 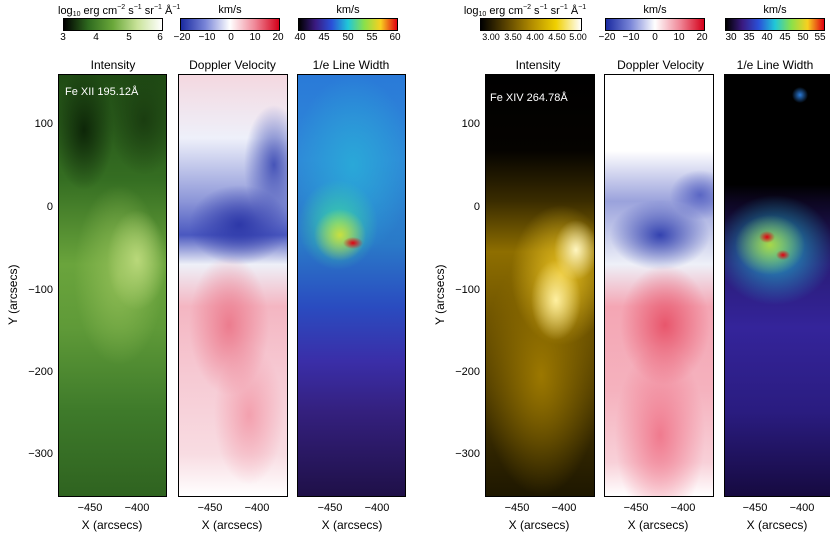 What do you see at coordinates (557, 37) in the screenshot?
I see `cb-tick: 4.50` at bounding box center [557, 37].